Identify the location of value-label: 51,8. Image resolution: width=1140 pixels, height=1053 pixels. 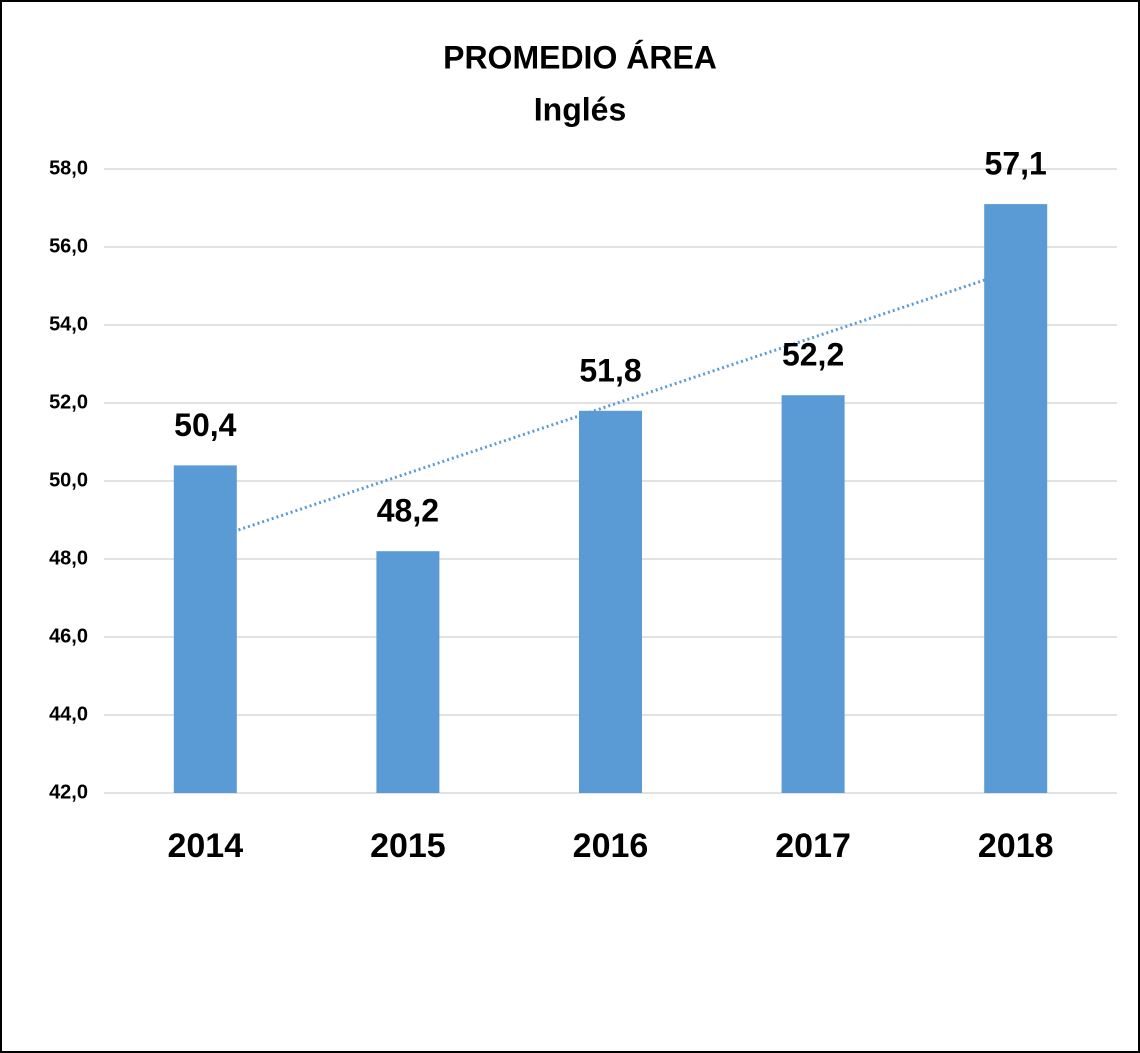
(610, 370).